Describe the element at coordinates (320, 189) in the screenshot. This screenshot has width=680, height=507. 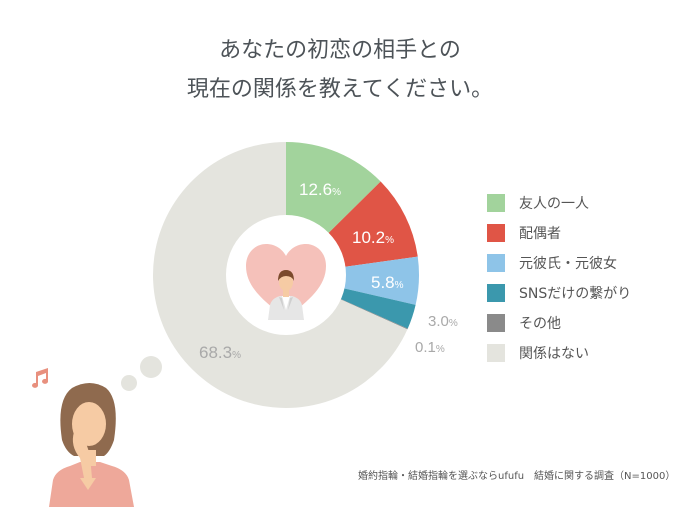
I see `slice-label-friend: 12.6%` at that location.